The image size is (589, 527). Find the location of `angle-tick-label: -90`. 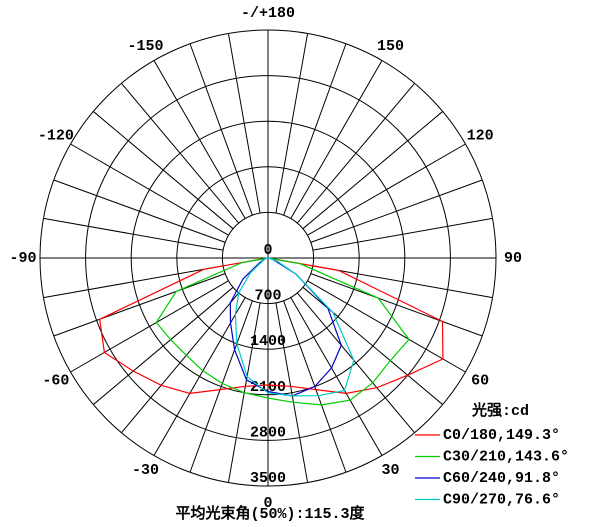

angle-tick-label: -90 is located at coordinates (22, 258).